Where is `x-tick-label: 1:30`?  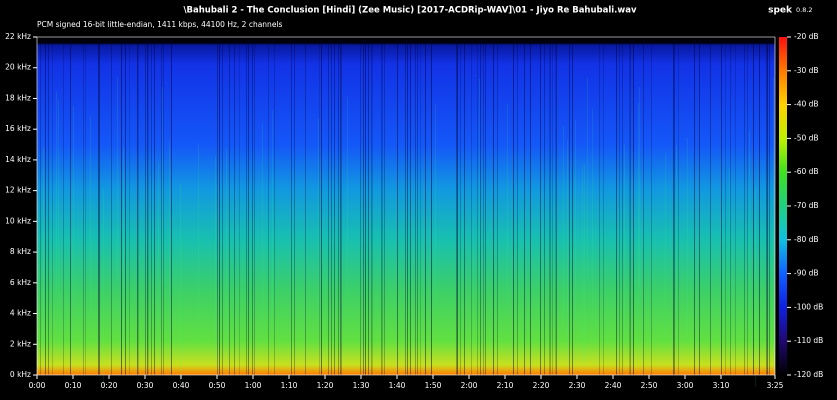
x-tick-label: 1:30 is located at coordinates (361, 385).